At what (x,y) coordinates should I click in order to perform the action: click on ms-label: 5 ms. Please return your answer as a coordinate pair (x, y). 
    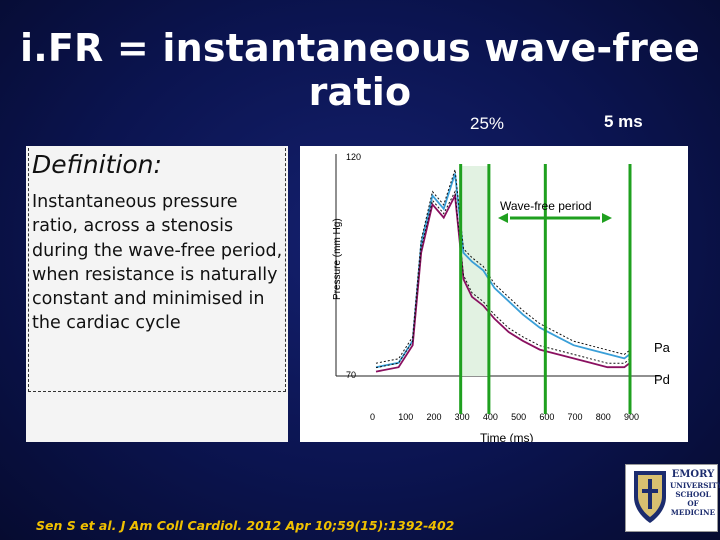
    Looking at the image, I should click on (623, 121).